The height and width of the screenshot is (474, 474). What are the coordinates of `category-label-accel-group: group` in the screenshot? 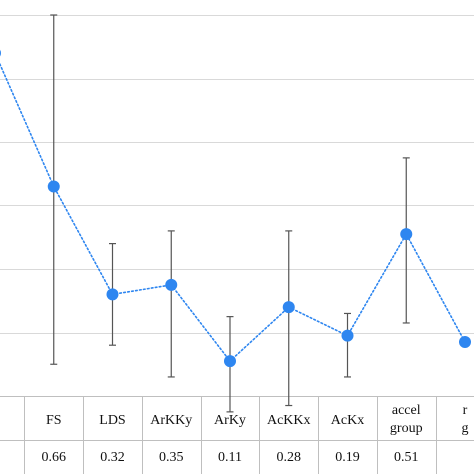 It's located at (406, 428).